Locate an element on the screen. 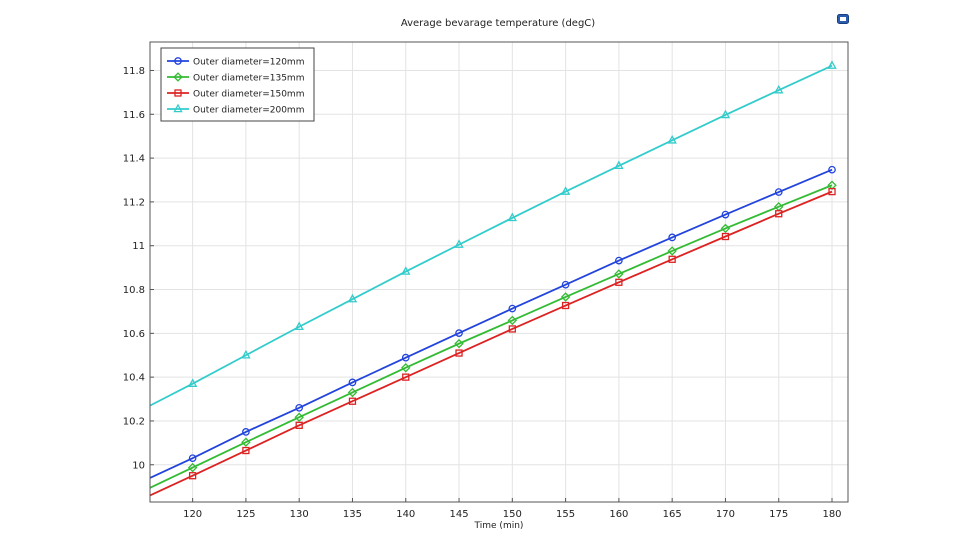 This screenshot has height=542, width=960. x-tick-label: 160 is located at coordinates (618, 514).